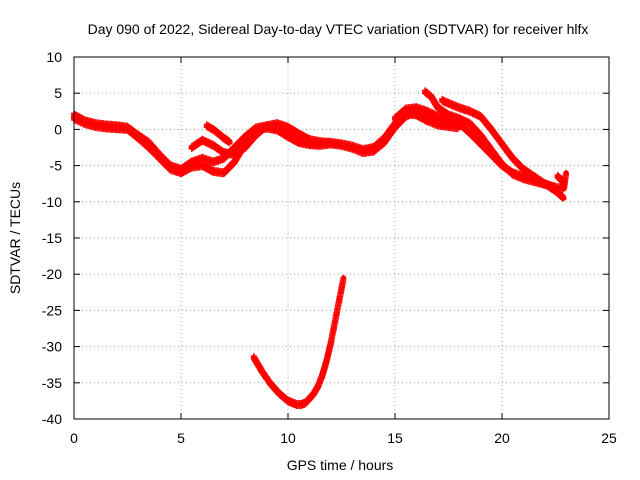 The height and width of the screenshot is (480, 640). I want to click on x-tick-label: 5, so click(181, 438).